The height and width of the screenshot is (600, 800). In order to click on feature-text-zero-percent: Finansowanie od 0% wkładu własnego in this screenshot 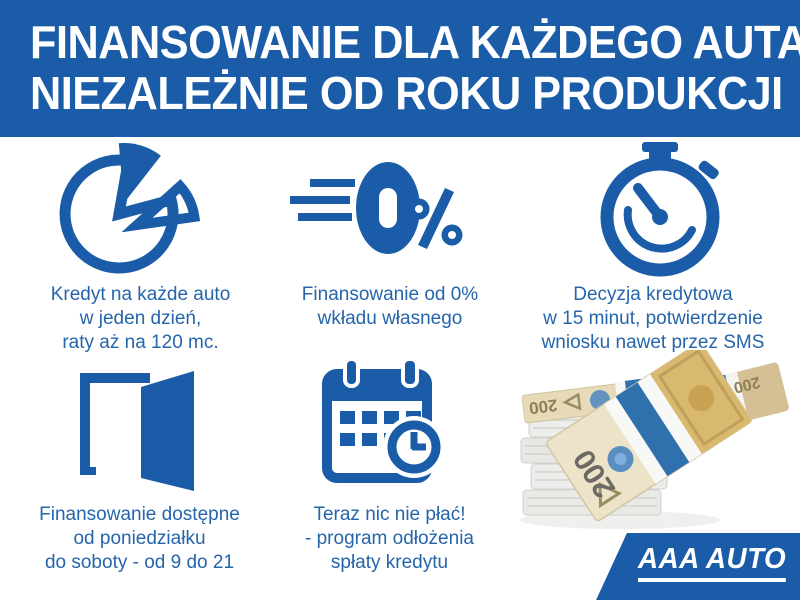, I will do `click(390, 307)`.